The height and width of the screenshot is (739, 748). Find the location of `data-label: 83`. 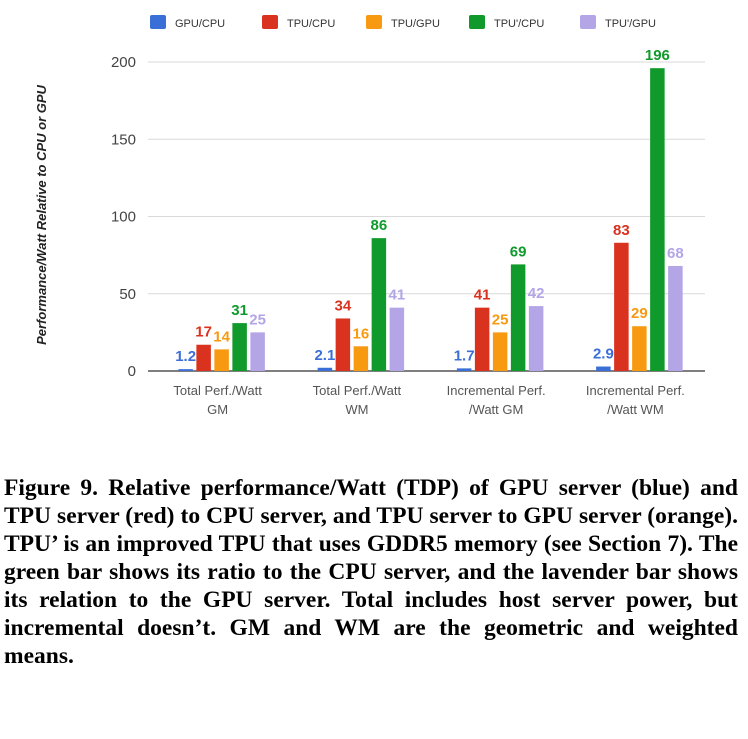

data-label: 83 is located at coordinates (621, 230).